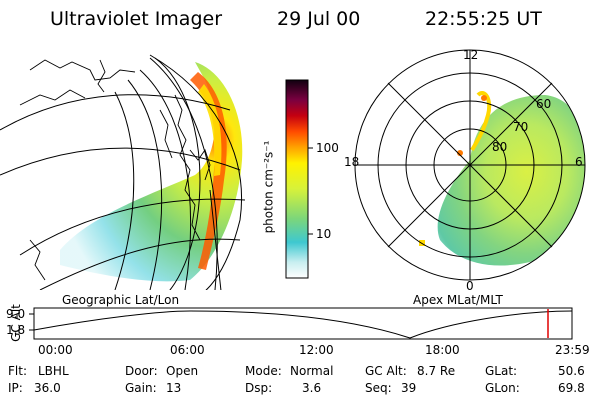 The width and height of the screenshot is (600, 400). What do you see at coordinates (141, 371) in the screenshot?
I see `door-label: Door:` at bounding box center [141, 371].